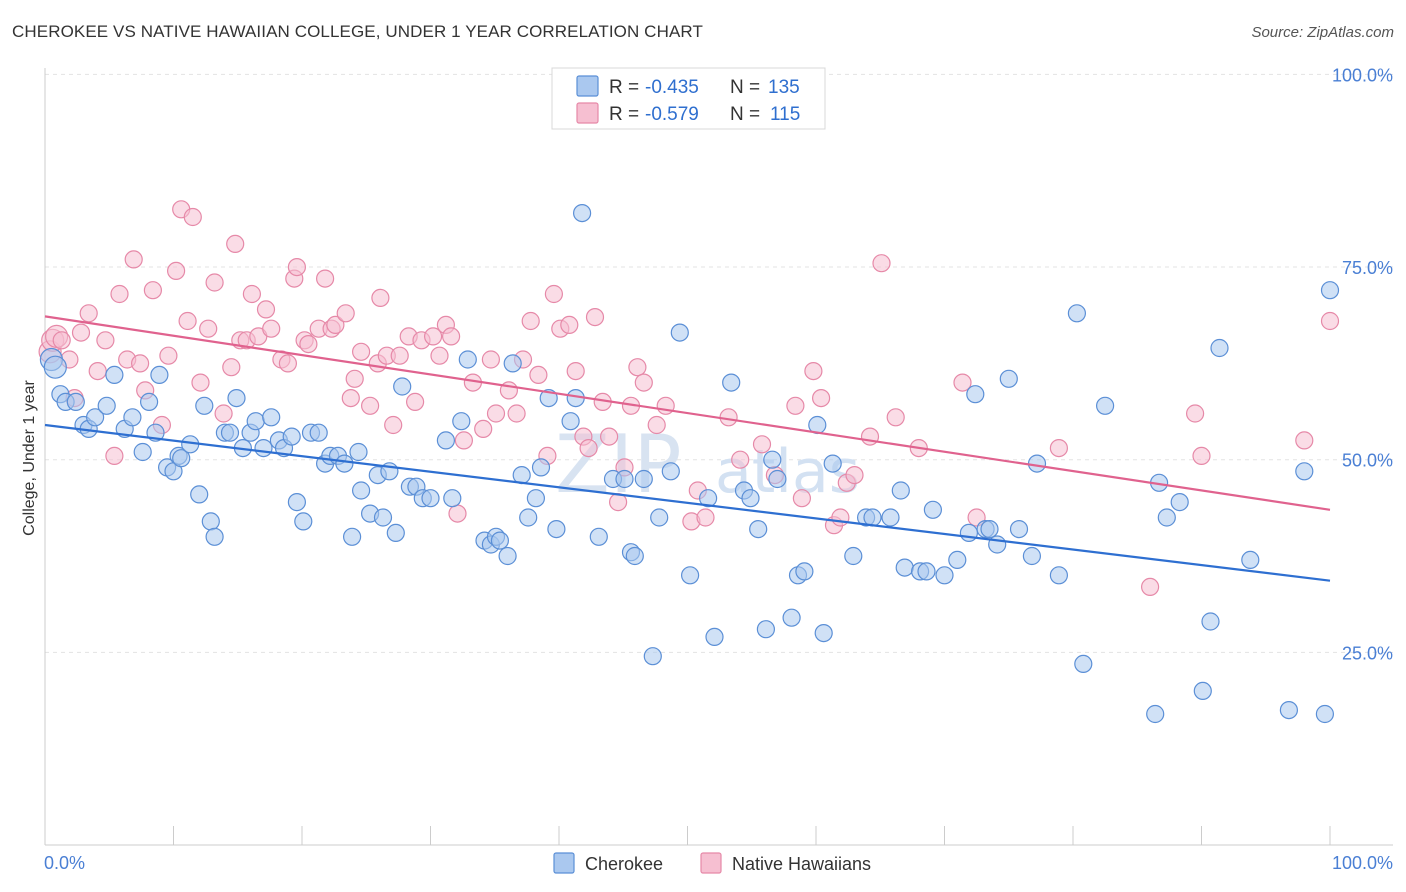  Describe the element at coordinates (785, 114) in the screenshot. I see `legend-n-value-2: 115` at that location.